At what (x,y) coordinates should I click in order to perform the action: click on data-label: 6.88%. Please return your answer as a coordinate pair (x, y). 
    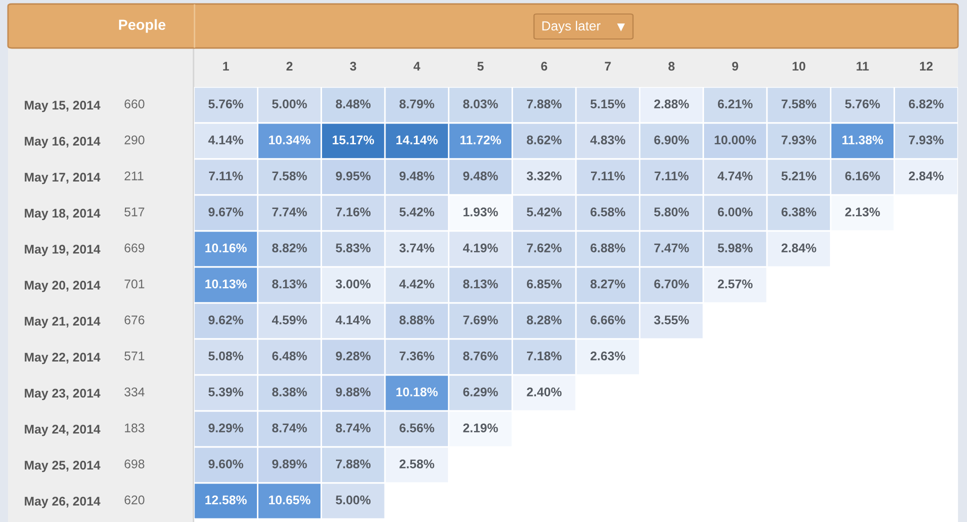
    Looking at the image, I should click on (608, 248).